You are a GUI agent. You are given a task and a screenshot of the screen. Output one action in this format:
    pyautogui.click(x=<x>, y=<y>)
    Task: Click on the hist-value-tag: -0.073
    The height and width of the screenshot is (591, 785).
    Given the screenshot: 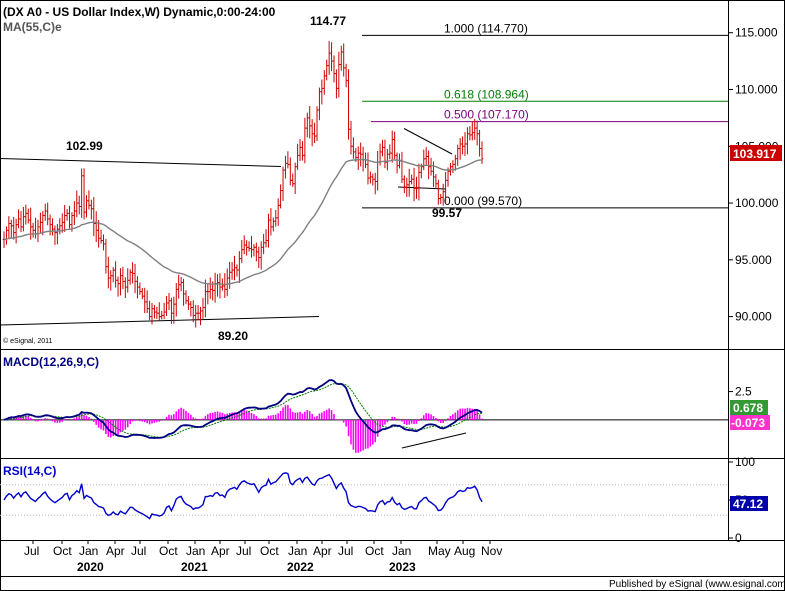 What is the action you would take?
    pyautogui.click(x=748, y=423)
    